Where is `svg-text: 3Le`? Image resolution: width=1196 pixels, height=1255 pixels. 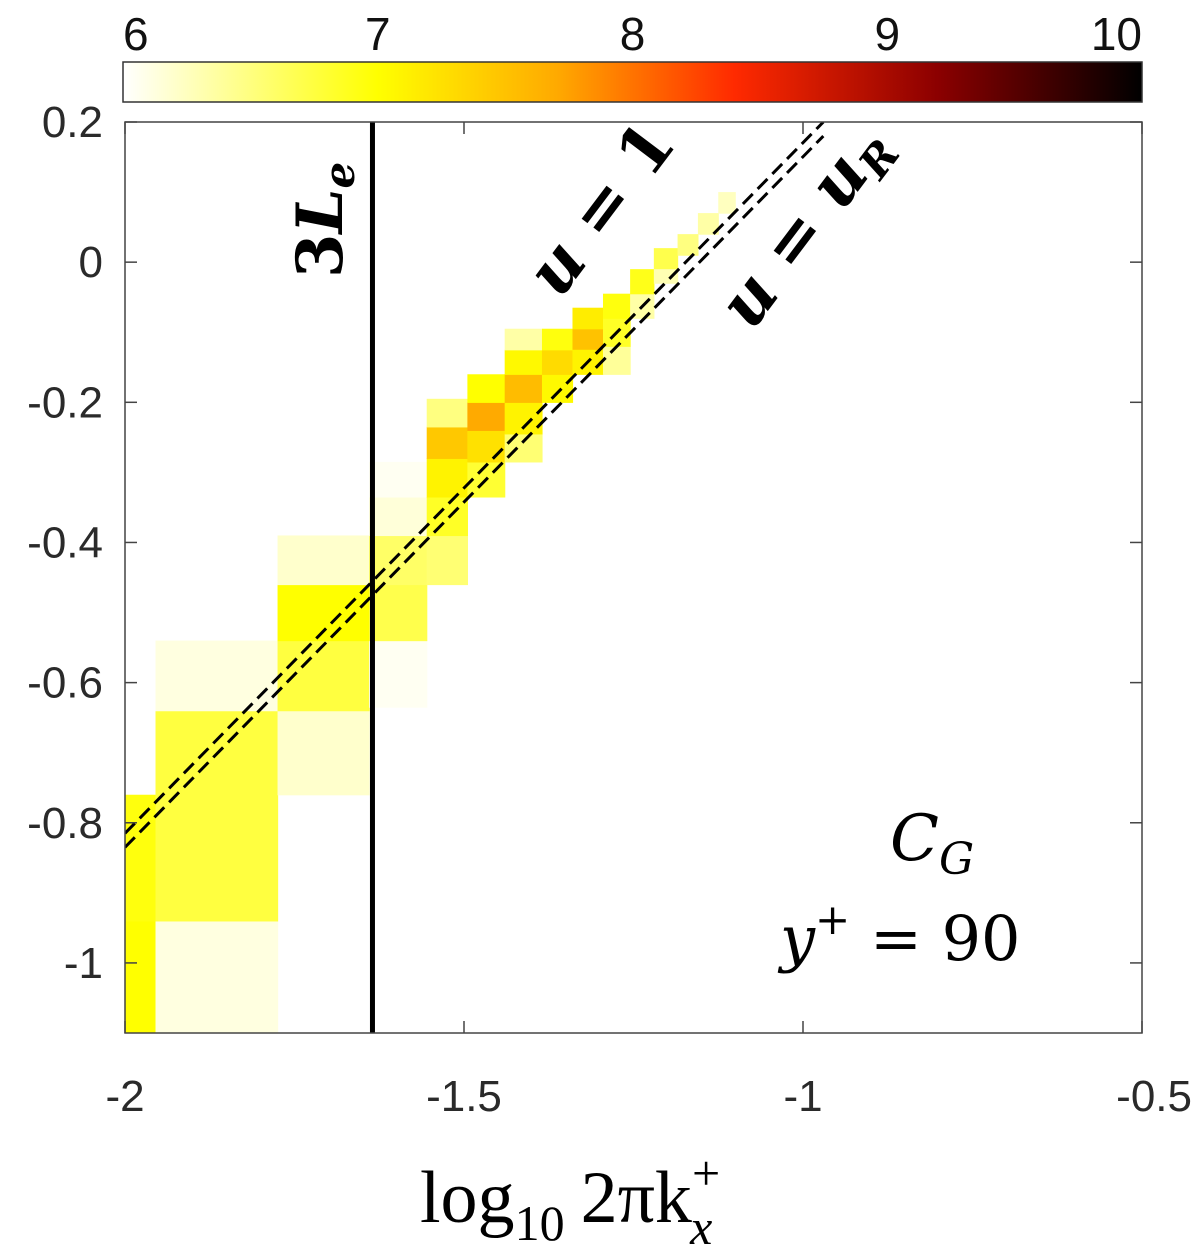
svg-text: 3Le is located at coordinates (323, 220).